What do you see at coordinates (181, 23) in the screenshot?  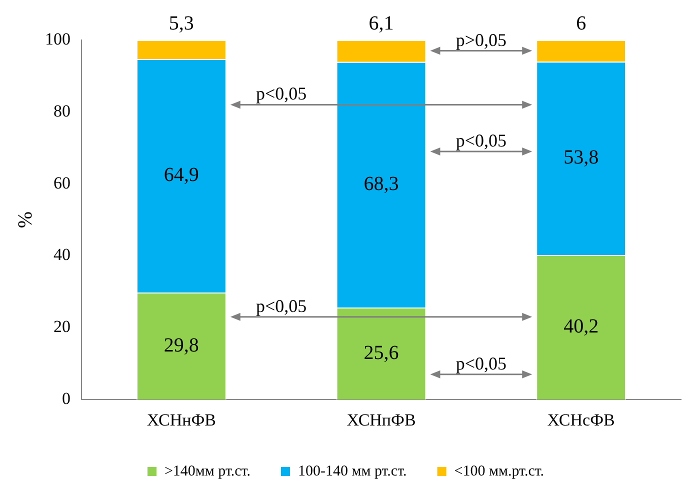 I see `data-label: 5,3` at bounding box center [181, 23].